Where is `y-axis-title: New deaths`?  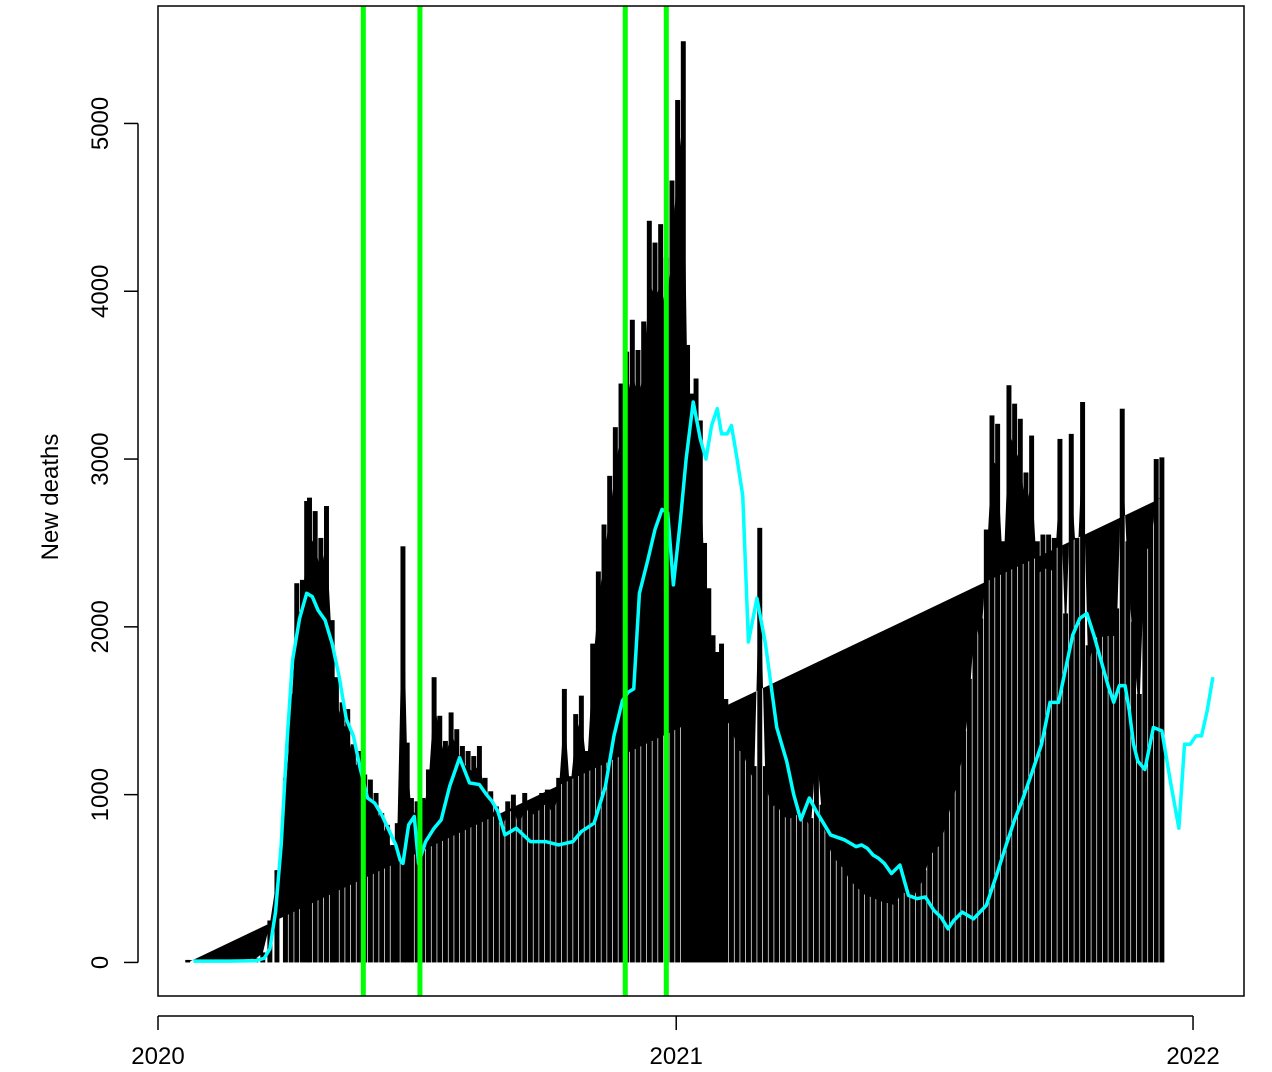 y-axis-title: New deaths is located at coordinates (50, 497).